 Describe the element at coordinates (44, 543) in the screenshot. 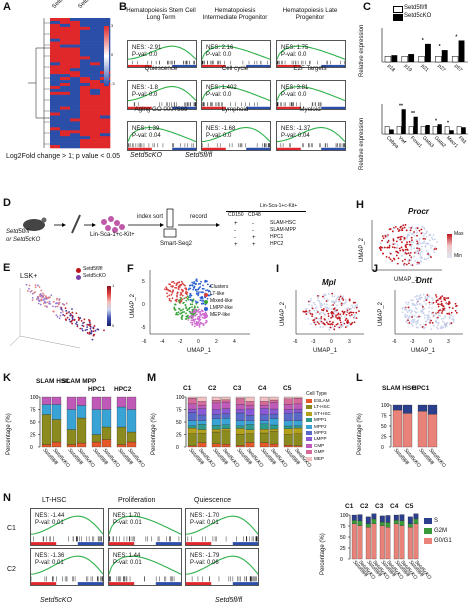

I see `gsea-l-1-rank-red` at that location.